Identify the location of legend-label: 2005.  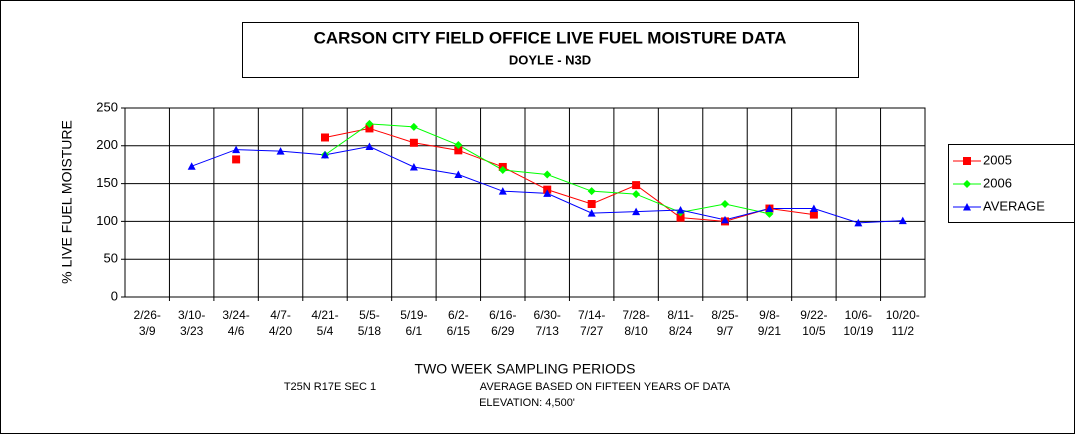
(997, 159).